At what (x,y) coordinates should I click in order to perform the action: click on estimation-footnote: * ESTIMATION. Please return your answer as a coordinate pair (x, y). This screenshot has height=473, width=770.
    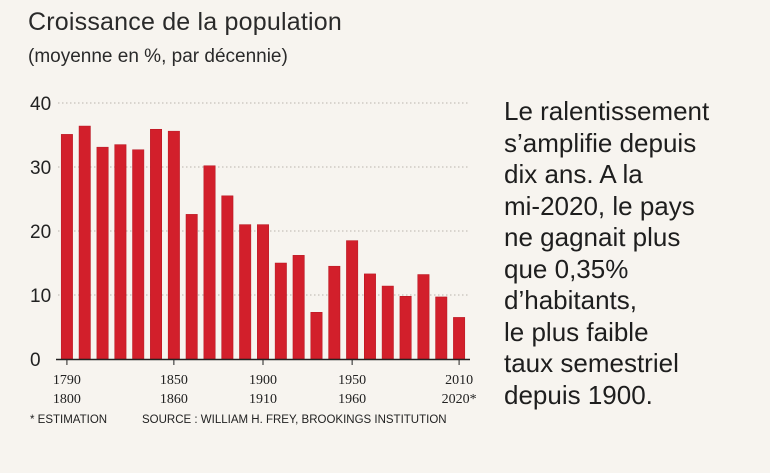
    Looking at the image, I should click on (69, 420).